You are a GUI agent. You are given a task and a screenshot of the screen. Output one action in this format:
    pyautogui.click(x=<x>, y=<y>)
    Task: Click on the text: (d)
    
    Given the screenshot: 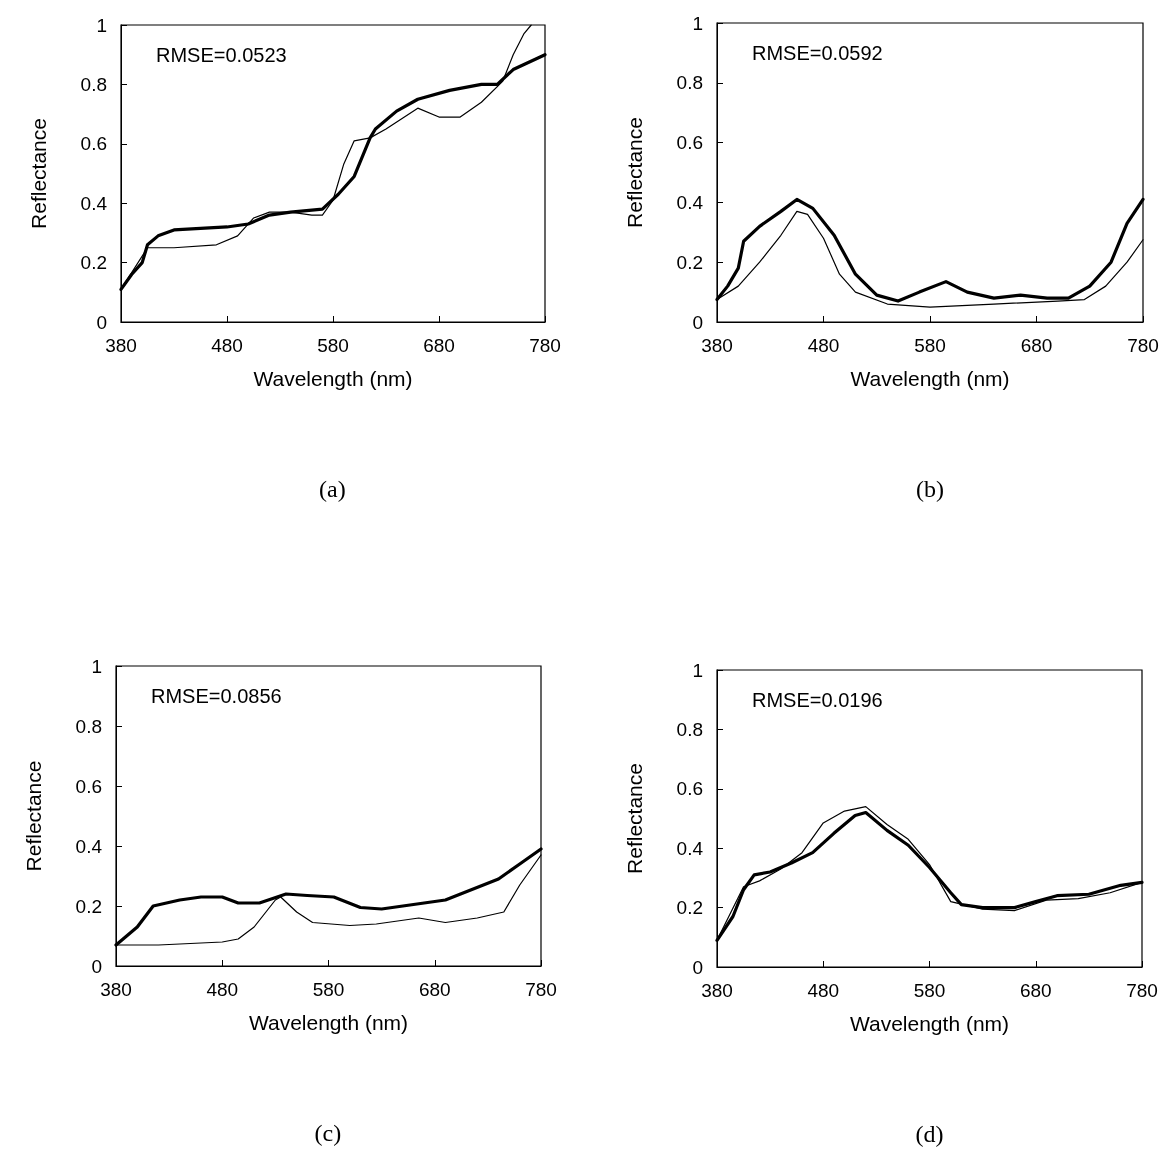 What is the action you would take?
    pyautogui.click(x=929, y=1134)
    